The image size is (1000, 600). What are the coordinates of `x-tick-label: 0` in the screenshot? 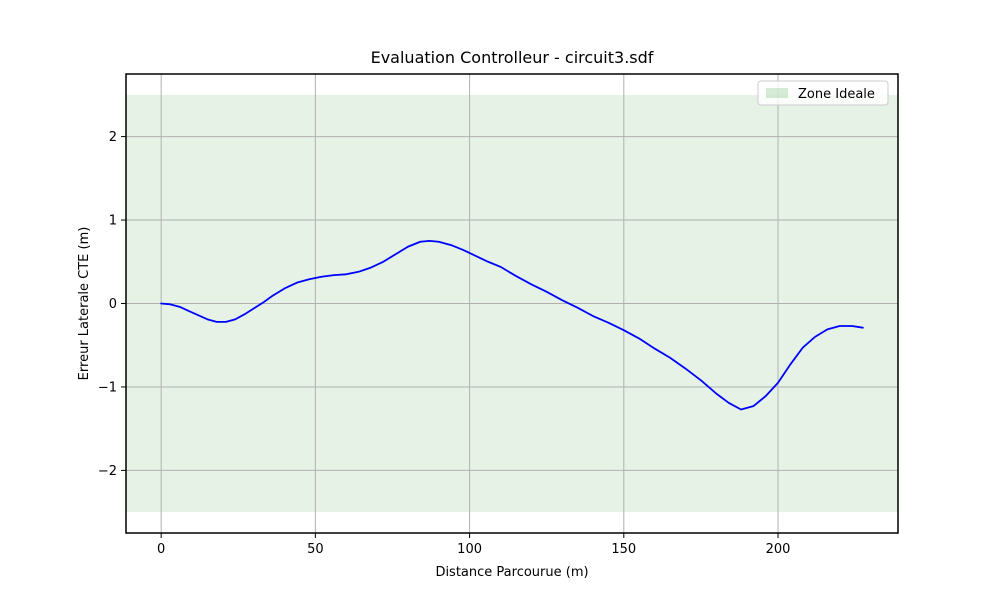 It's located at (161, 549).